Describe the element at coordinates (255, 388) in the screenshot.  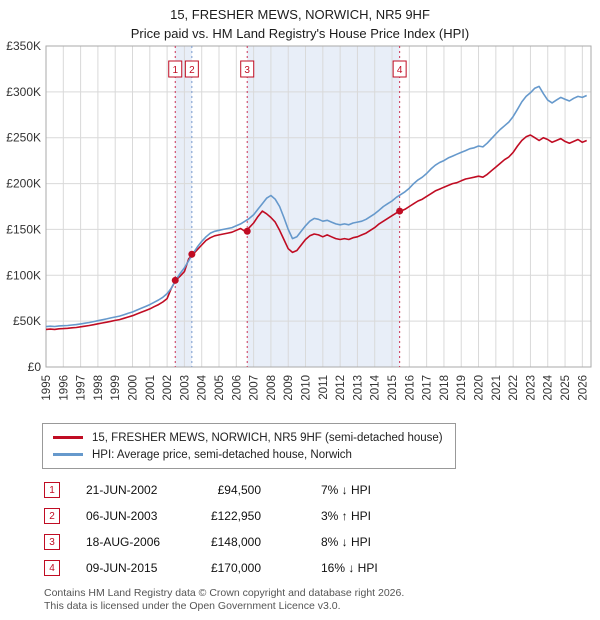
I see `x-axis-tick-label: 2007` at that location.